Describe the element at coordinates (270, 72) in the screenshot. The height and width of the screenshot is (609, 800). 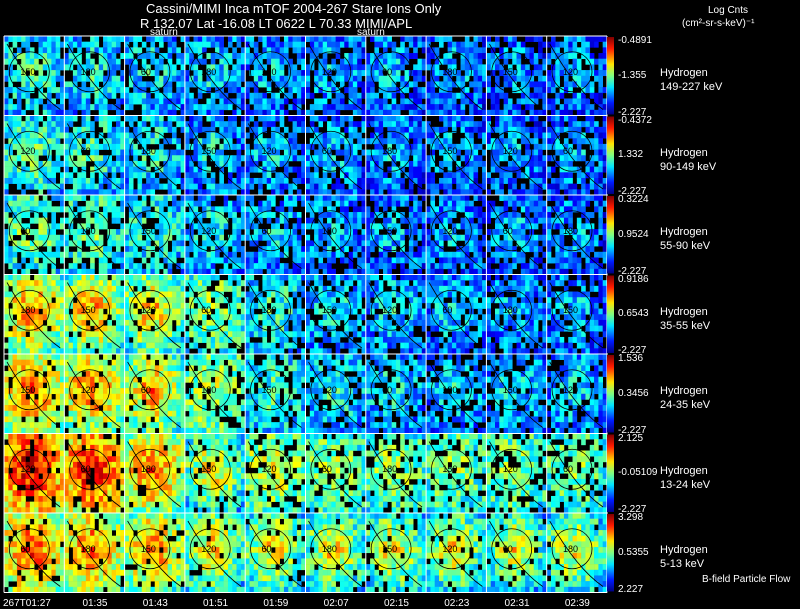
I see `contour-circle` at that location.